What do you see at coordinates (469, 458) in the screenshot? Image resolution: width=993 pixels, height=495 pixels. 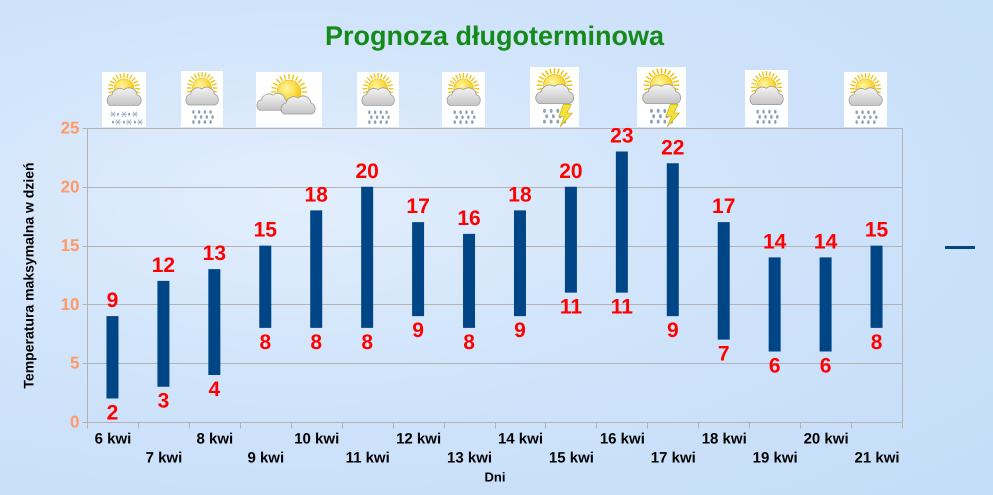 I see `x-tick-label: 13 kwi` at bounding box center [469, 458].